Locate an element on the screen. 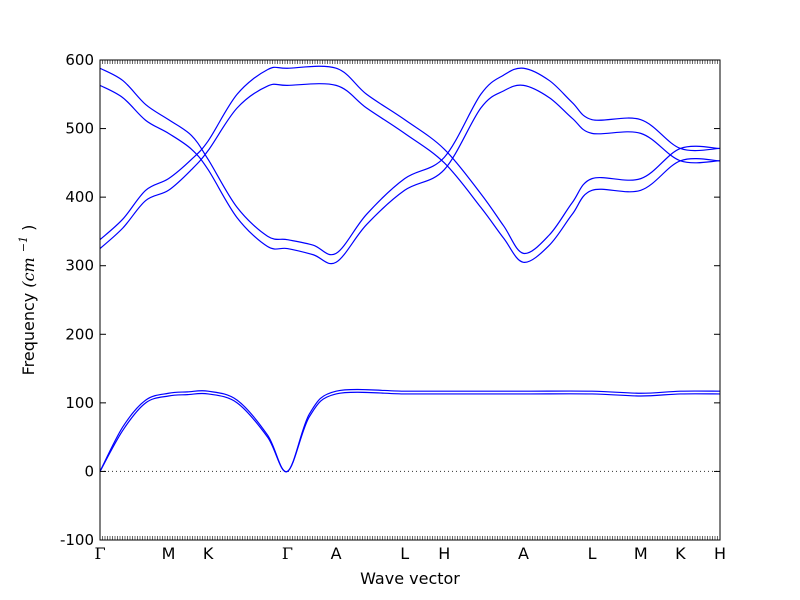 The height and width of the screenshot is (600, 800). y-tick-label: -100 is located at coordinates (77, 540).